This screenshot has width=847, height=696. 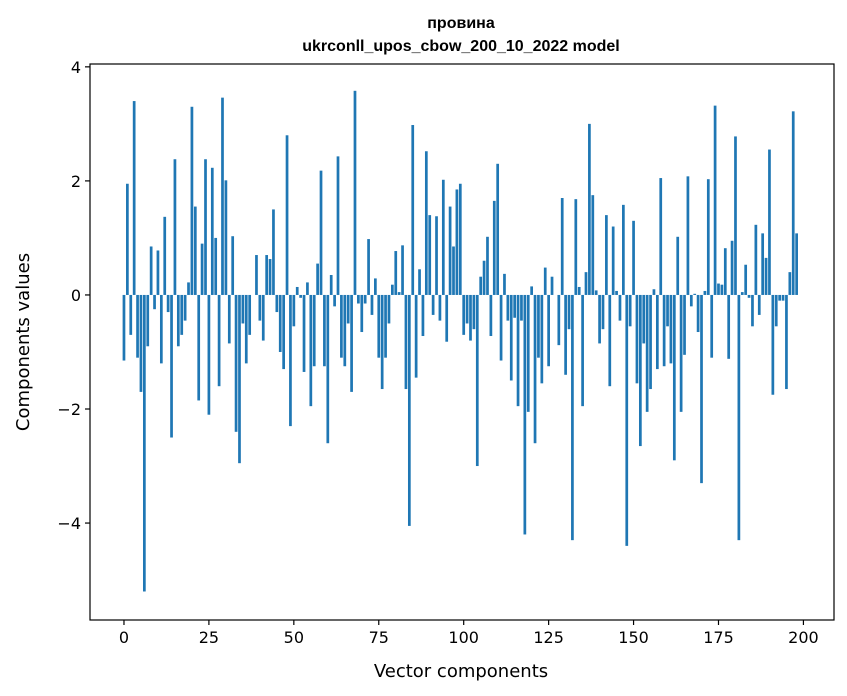 I want to click on y-tick-label: 0, so click(x=76, y=295).